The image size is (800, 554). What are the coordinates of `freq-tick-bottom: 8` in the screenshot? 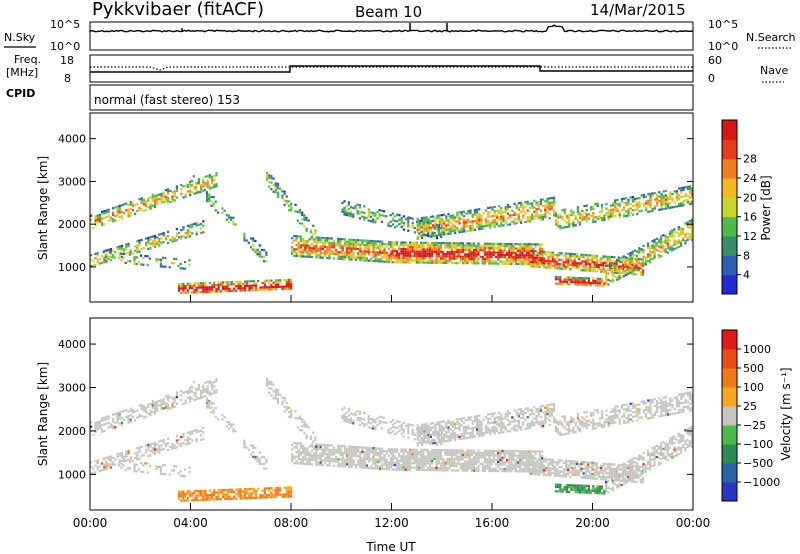 It's located at (67, 78).